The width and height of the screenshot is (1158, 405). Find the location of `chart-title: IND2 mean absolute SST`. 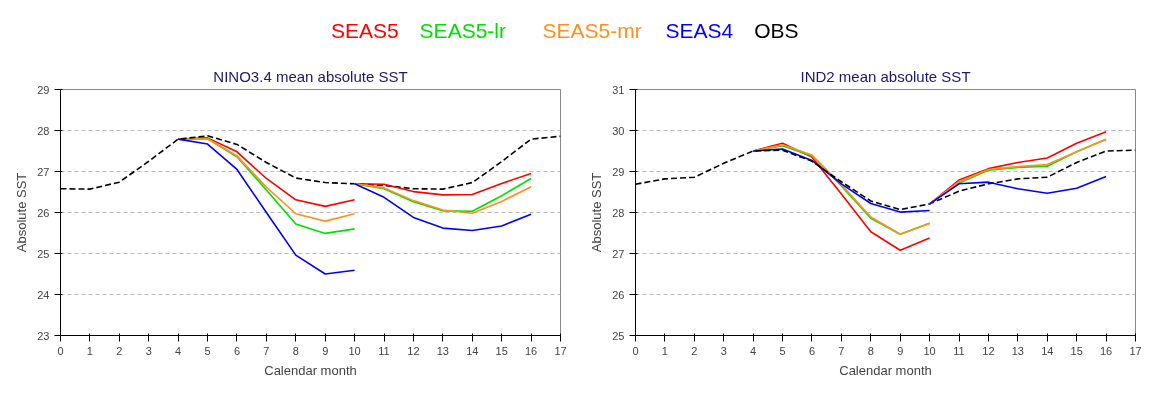

chart-title: IND2 mean absolute SST is located at coordinates (885, 76).